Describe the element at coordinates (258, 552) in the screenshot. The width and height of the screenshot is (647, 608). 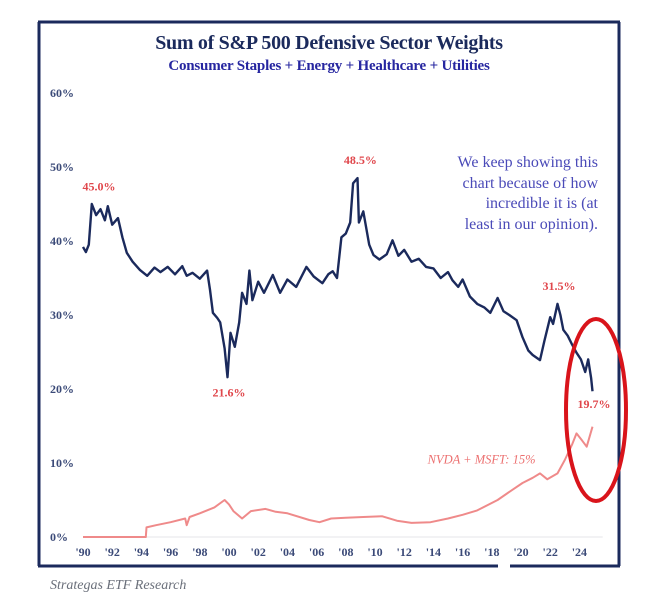
I see `x-tick-label: '02` at that location.